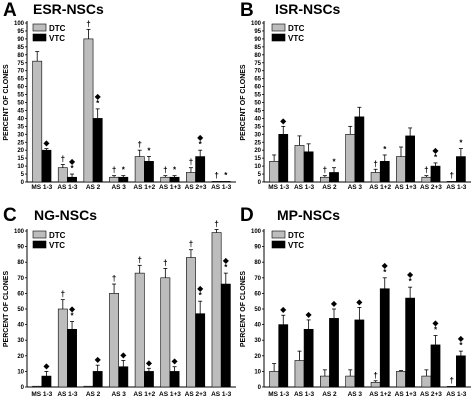 This screenshot has height=406, width=474. What do you see at coordinates (257, 159) in the screenshot?
I see `y-tick-label: 15` at bounding box center [257, 159].